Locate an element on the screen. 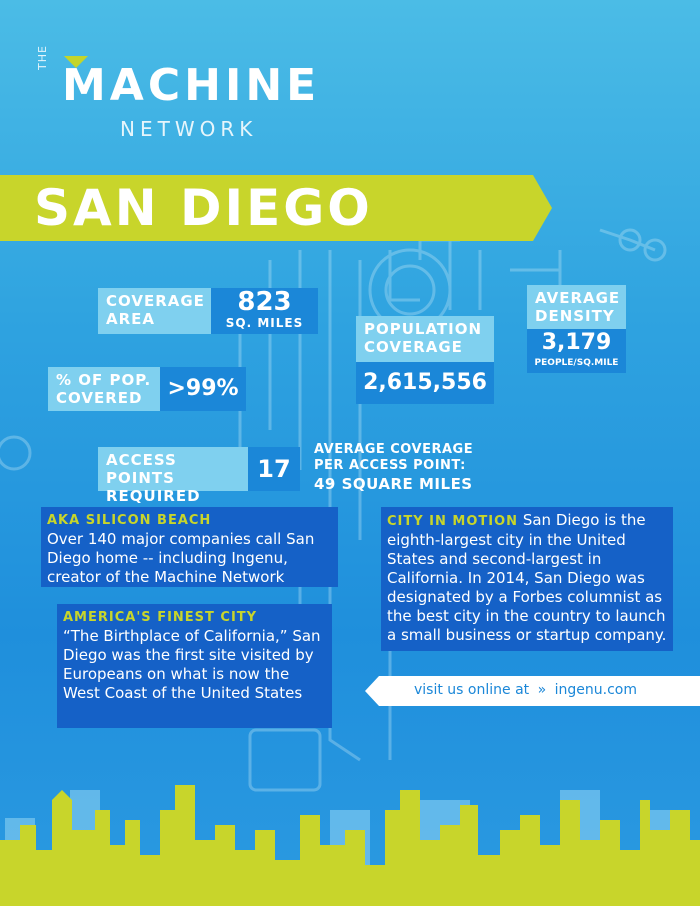 Image resolution: width=700 pixels, height=906 pixels. access-points-value: 17 is located at coordinates (274, 469).